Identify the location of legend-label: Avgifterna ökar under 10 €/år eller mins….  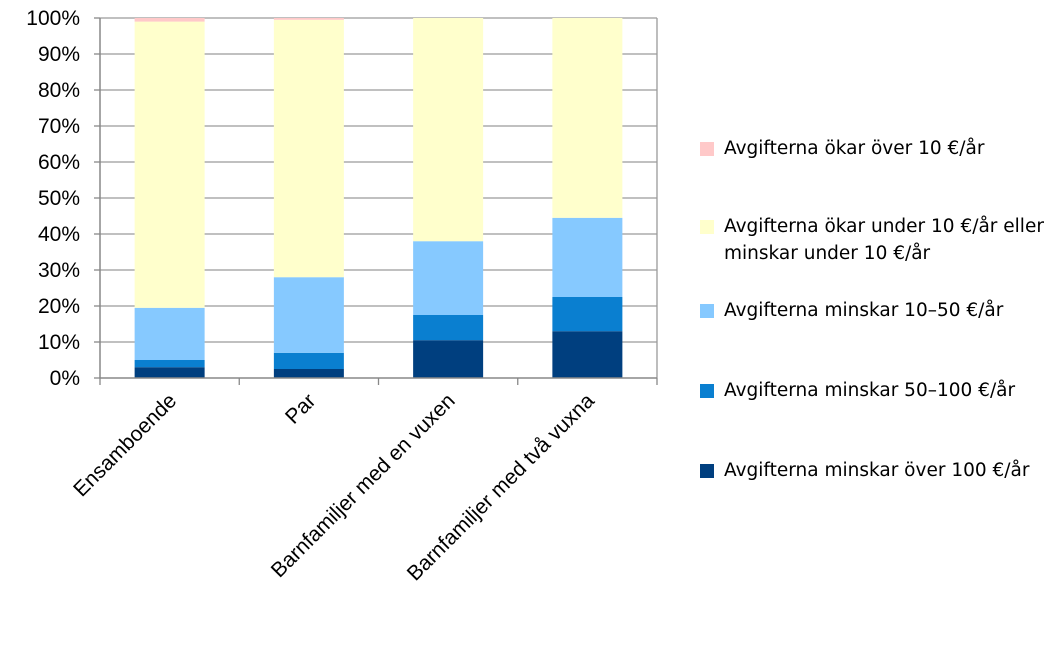
(884, 240).